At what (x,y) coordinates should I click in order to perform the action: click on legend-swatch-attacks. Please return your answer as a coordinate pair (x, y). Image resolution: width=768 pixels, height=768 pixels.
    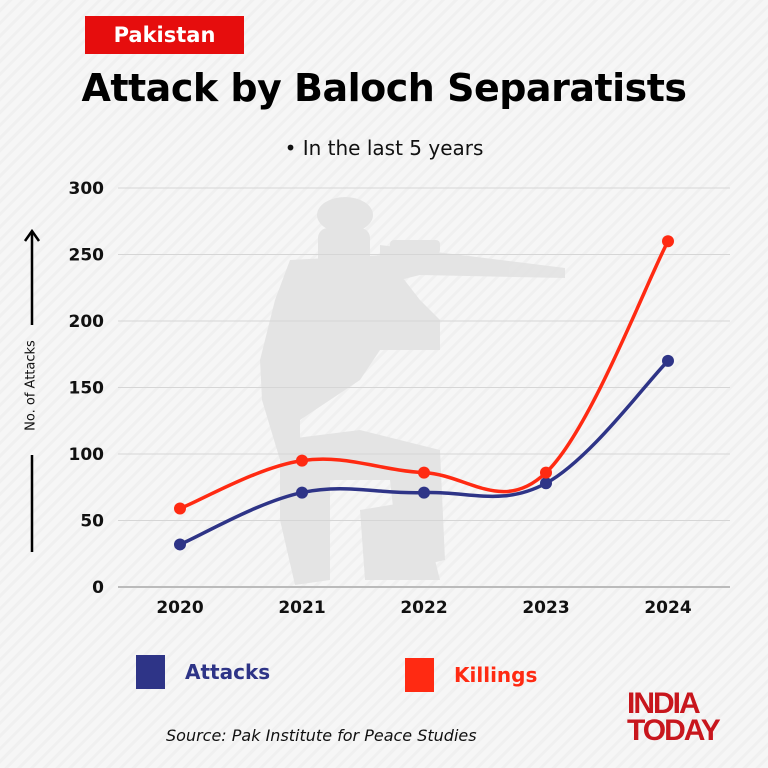
    Looking at the image, I should click on (150, 672).